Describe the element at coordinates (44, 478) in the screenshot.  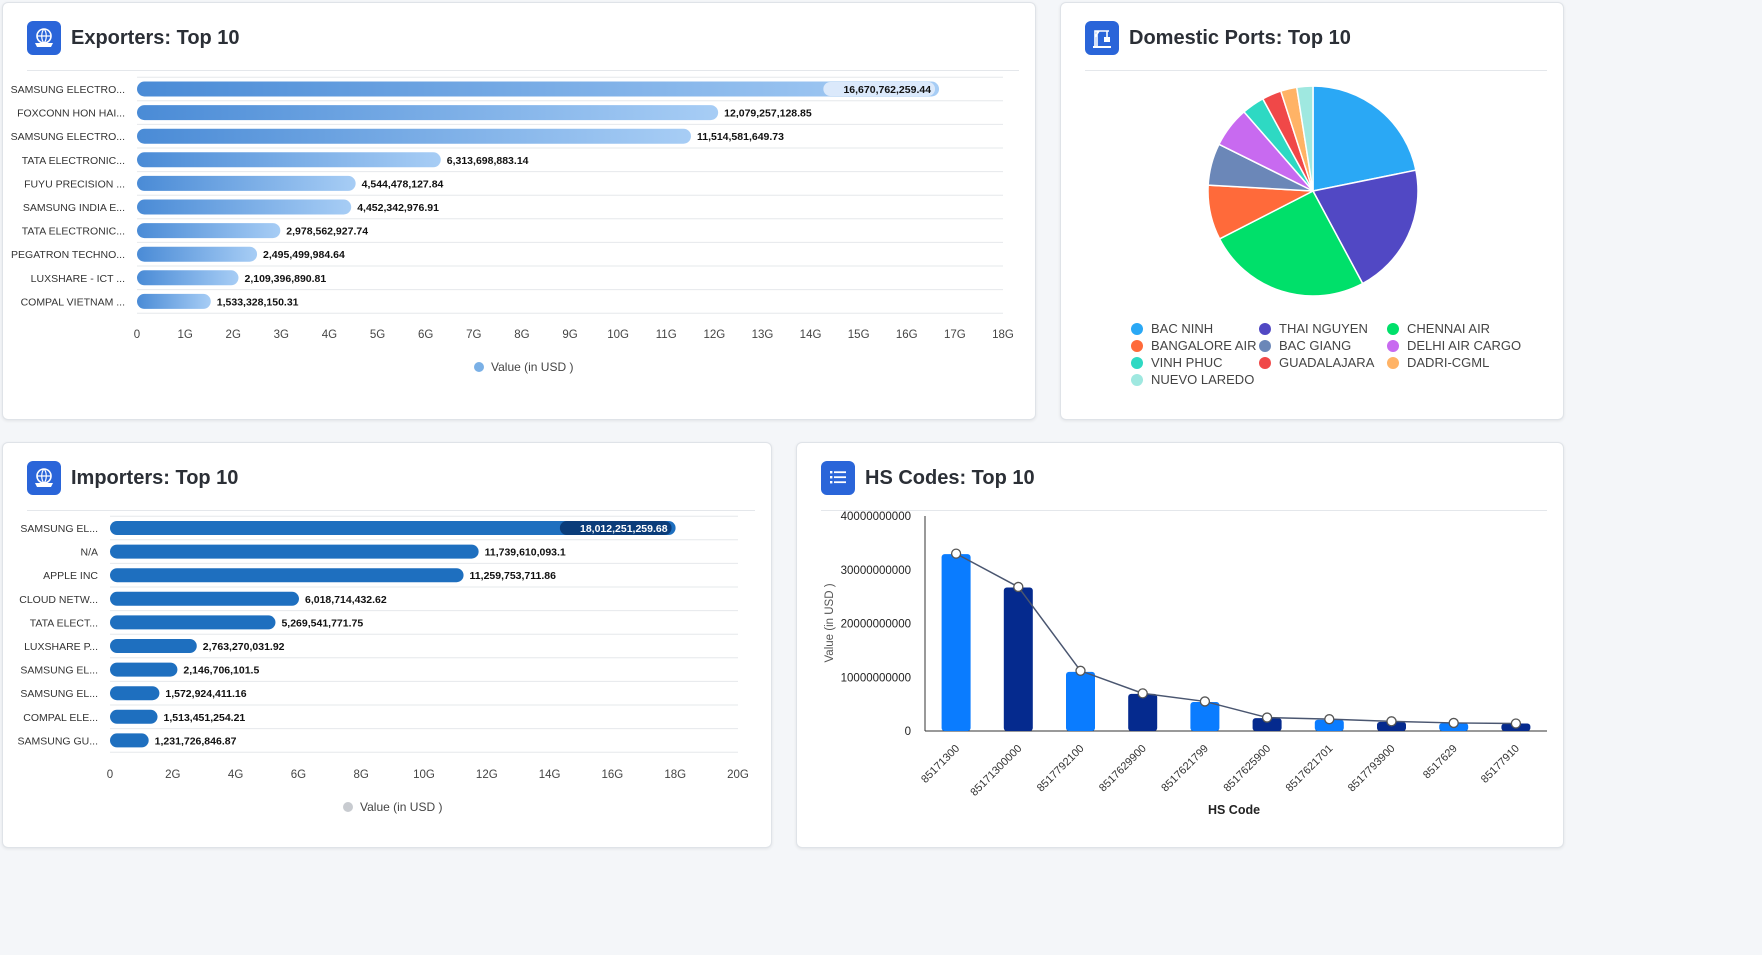
I see `globe-ship-icon` at that location.